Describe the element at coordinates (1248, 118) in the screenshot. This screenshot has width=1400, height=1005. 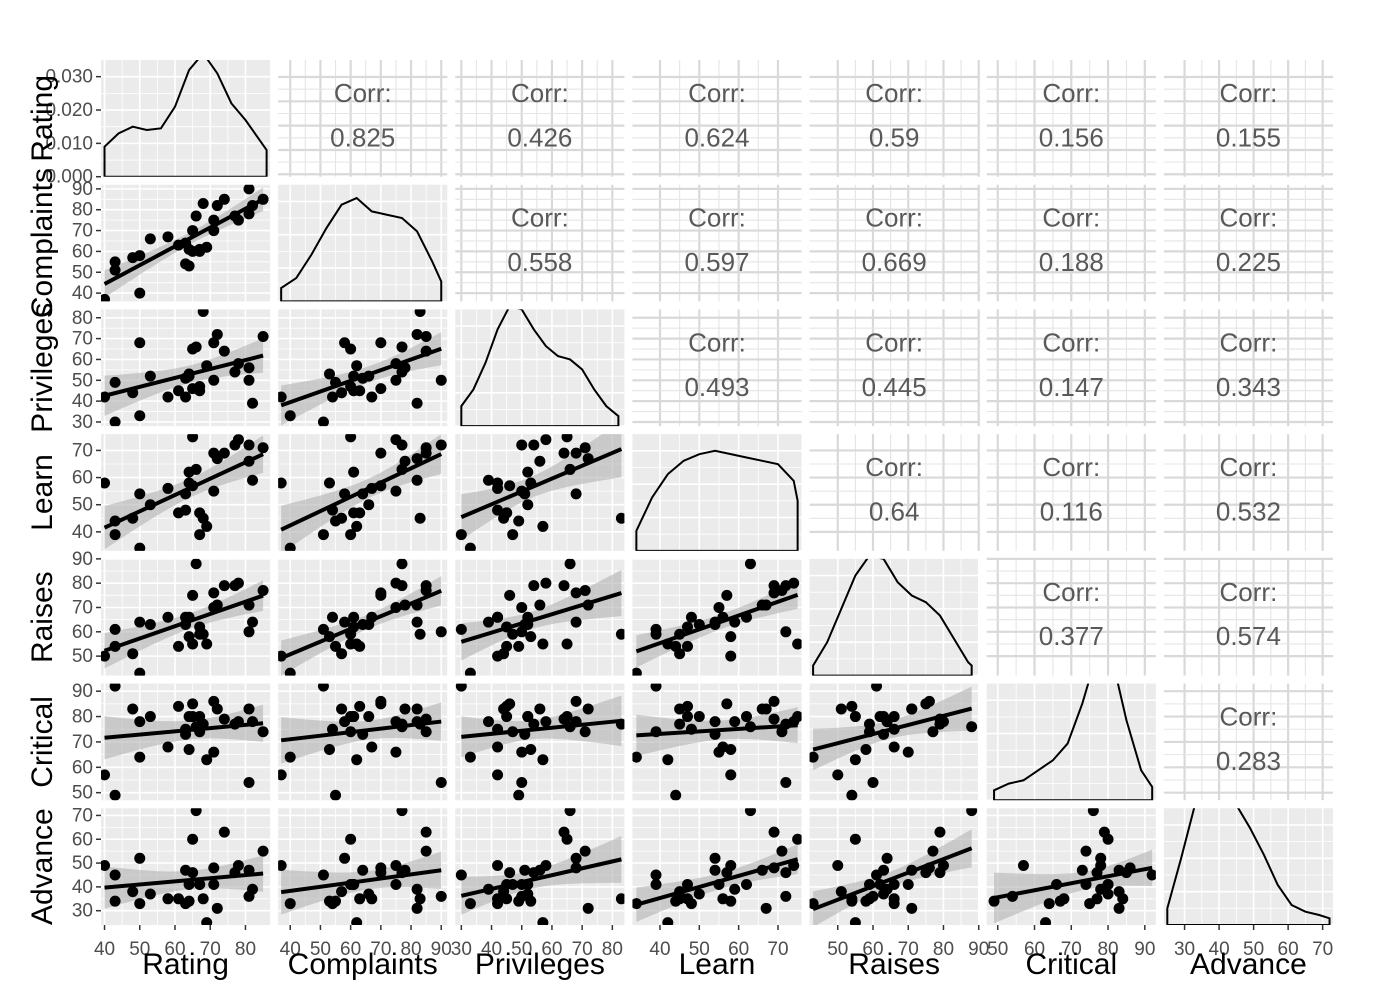
I see `panel-rating-advance: Corr: 0.155` at that location.